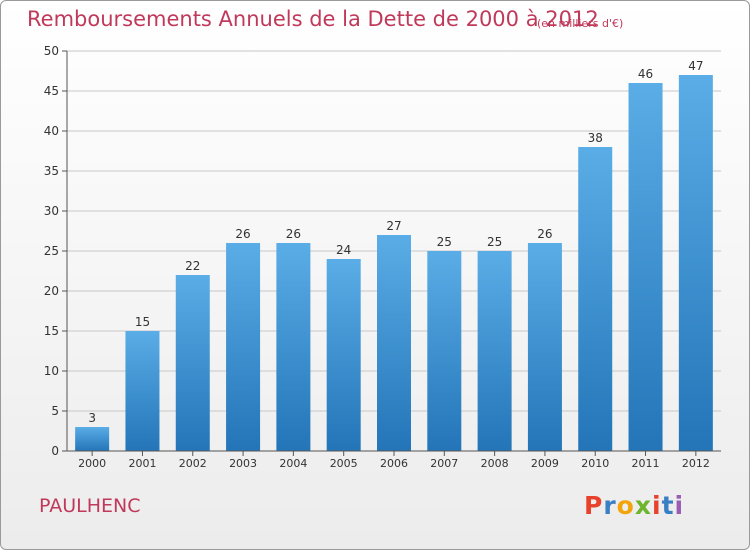 Image resolution: width=750 pixels, height=550 pixels. I want to click on x-tick-label: 2006, so click(394, 463).